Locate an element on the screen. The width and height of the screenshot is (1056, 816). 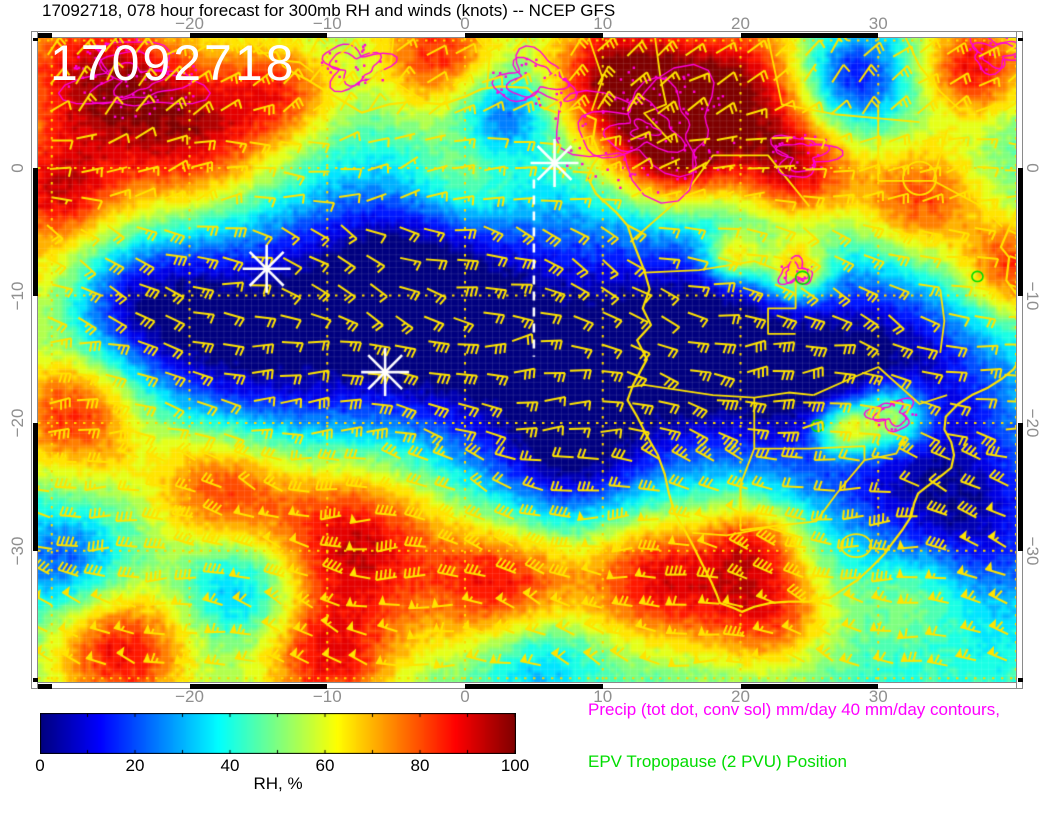
colorbar is located at coordinates (278, 736).